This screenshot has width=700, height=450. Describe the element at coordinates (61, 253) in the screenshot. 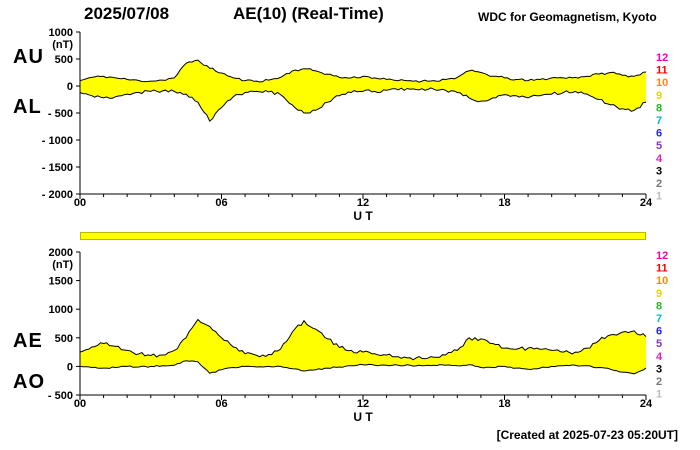

I see `y-tick-label: 2000` at that location.